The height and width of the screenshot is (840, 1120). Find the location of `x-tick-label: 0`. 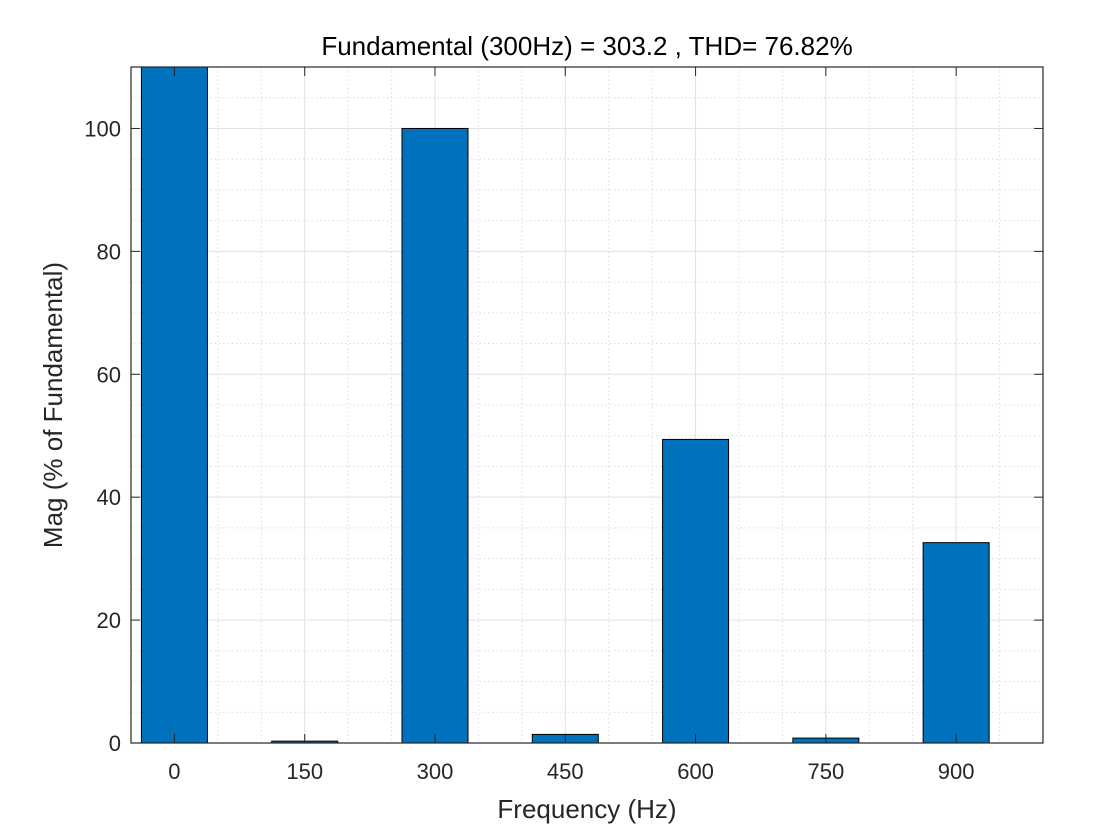

x-tick-label: 0 is located at coordinates (174, 771).